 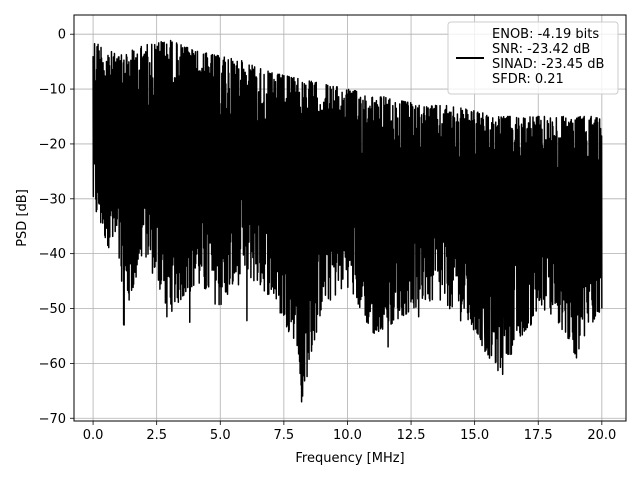 I want to click on y-axis-label: PSD [dB], so click(x=22, y=218).